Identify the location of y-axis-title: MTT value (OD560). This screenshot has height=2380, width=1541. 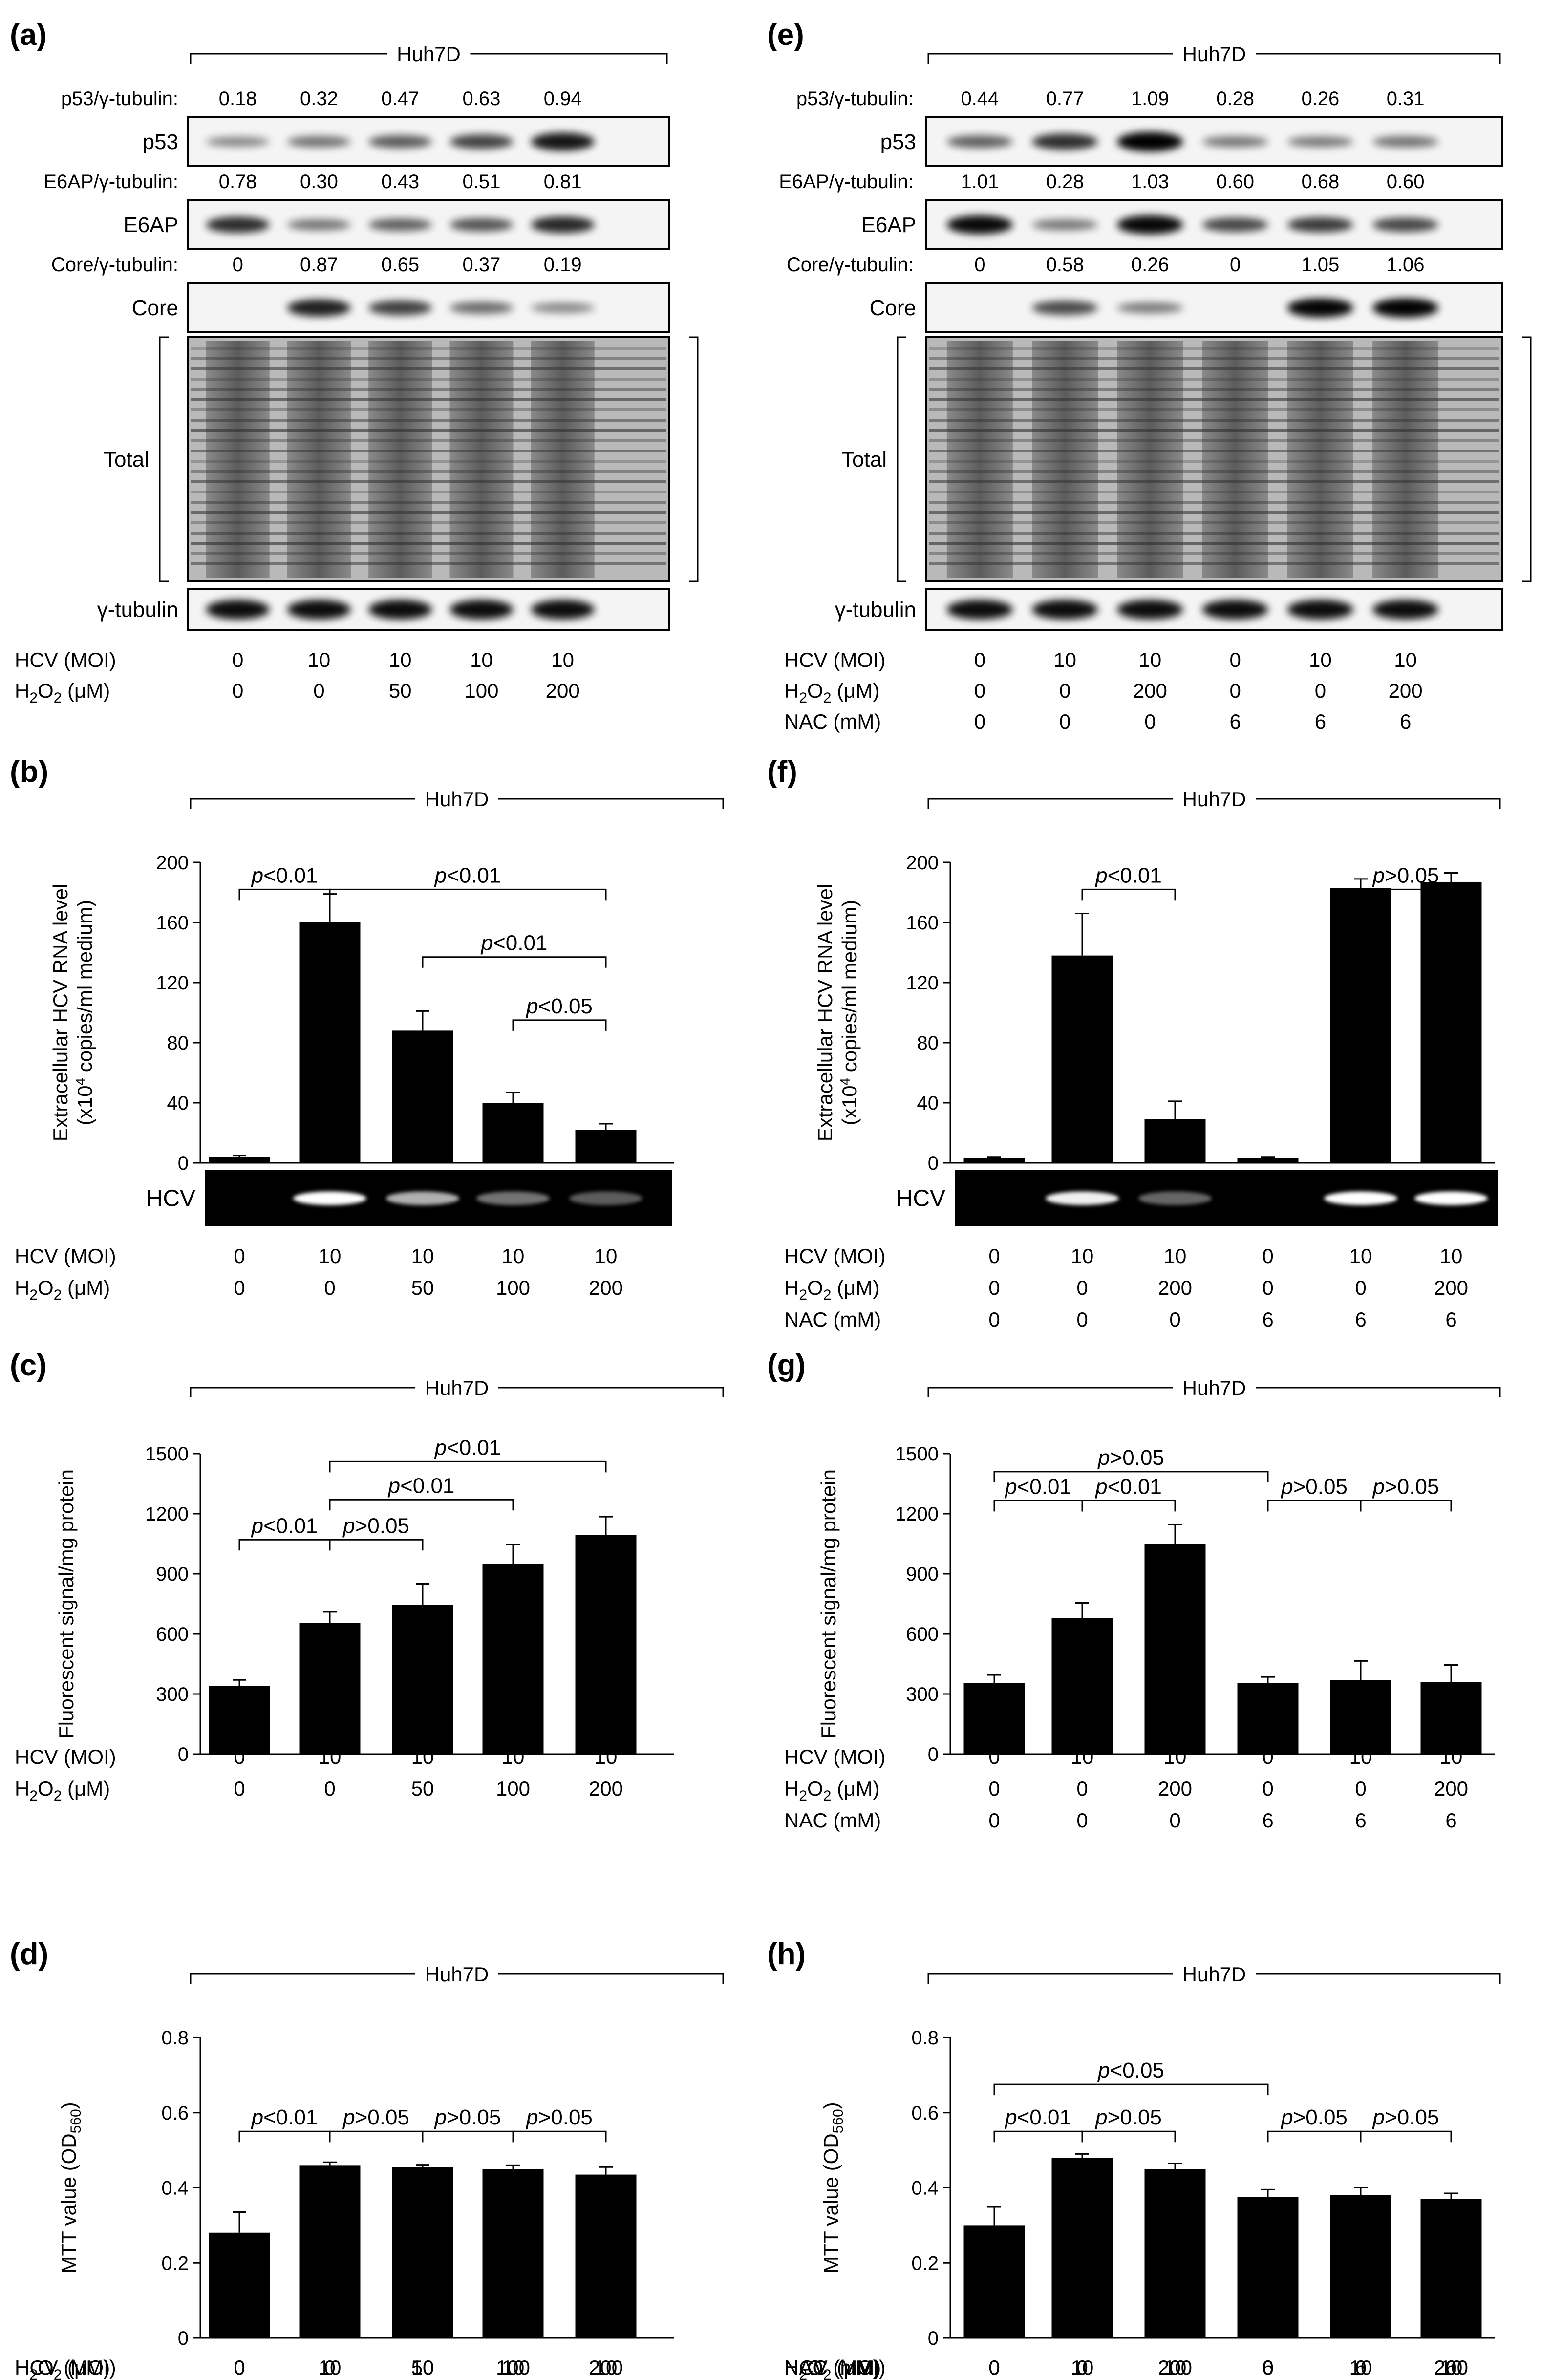
(70, 2187).